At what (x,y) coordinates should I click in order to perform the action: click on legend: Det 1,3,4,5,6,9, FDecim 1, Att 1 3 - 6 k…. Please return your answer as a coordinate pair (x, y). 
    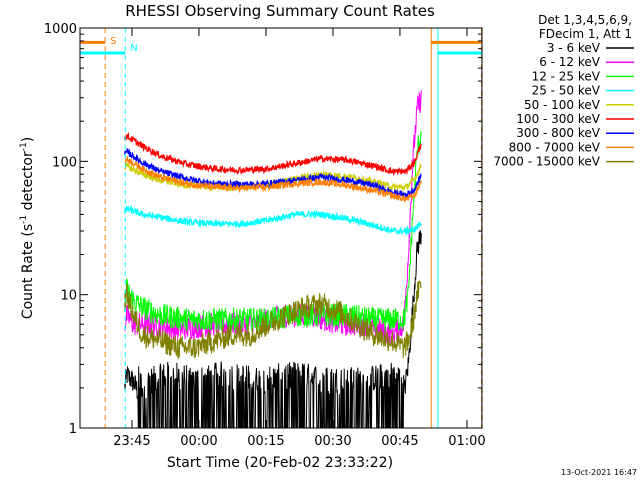
    Looking at the image, I should click on (563, 91).